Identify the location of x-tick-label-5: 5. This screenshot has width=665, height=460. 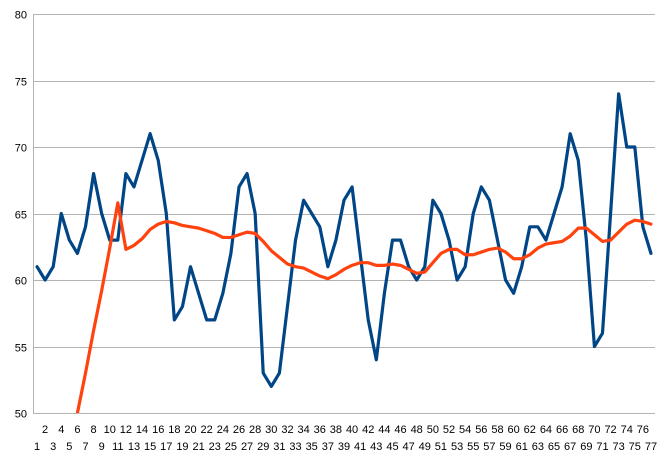
(69, 447).